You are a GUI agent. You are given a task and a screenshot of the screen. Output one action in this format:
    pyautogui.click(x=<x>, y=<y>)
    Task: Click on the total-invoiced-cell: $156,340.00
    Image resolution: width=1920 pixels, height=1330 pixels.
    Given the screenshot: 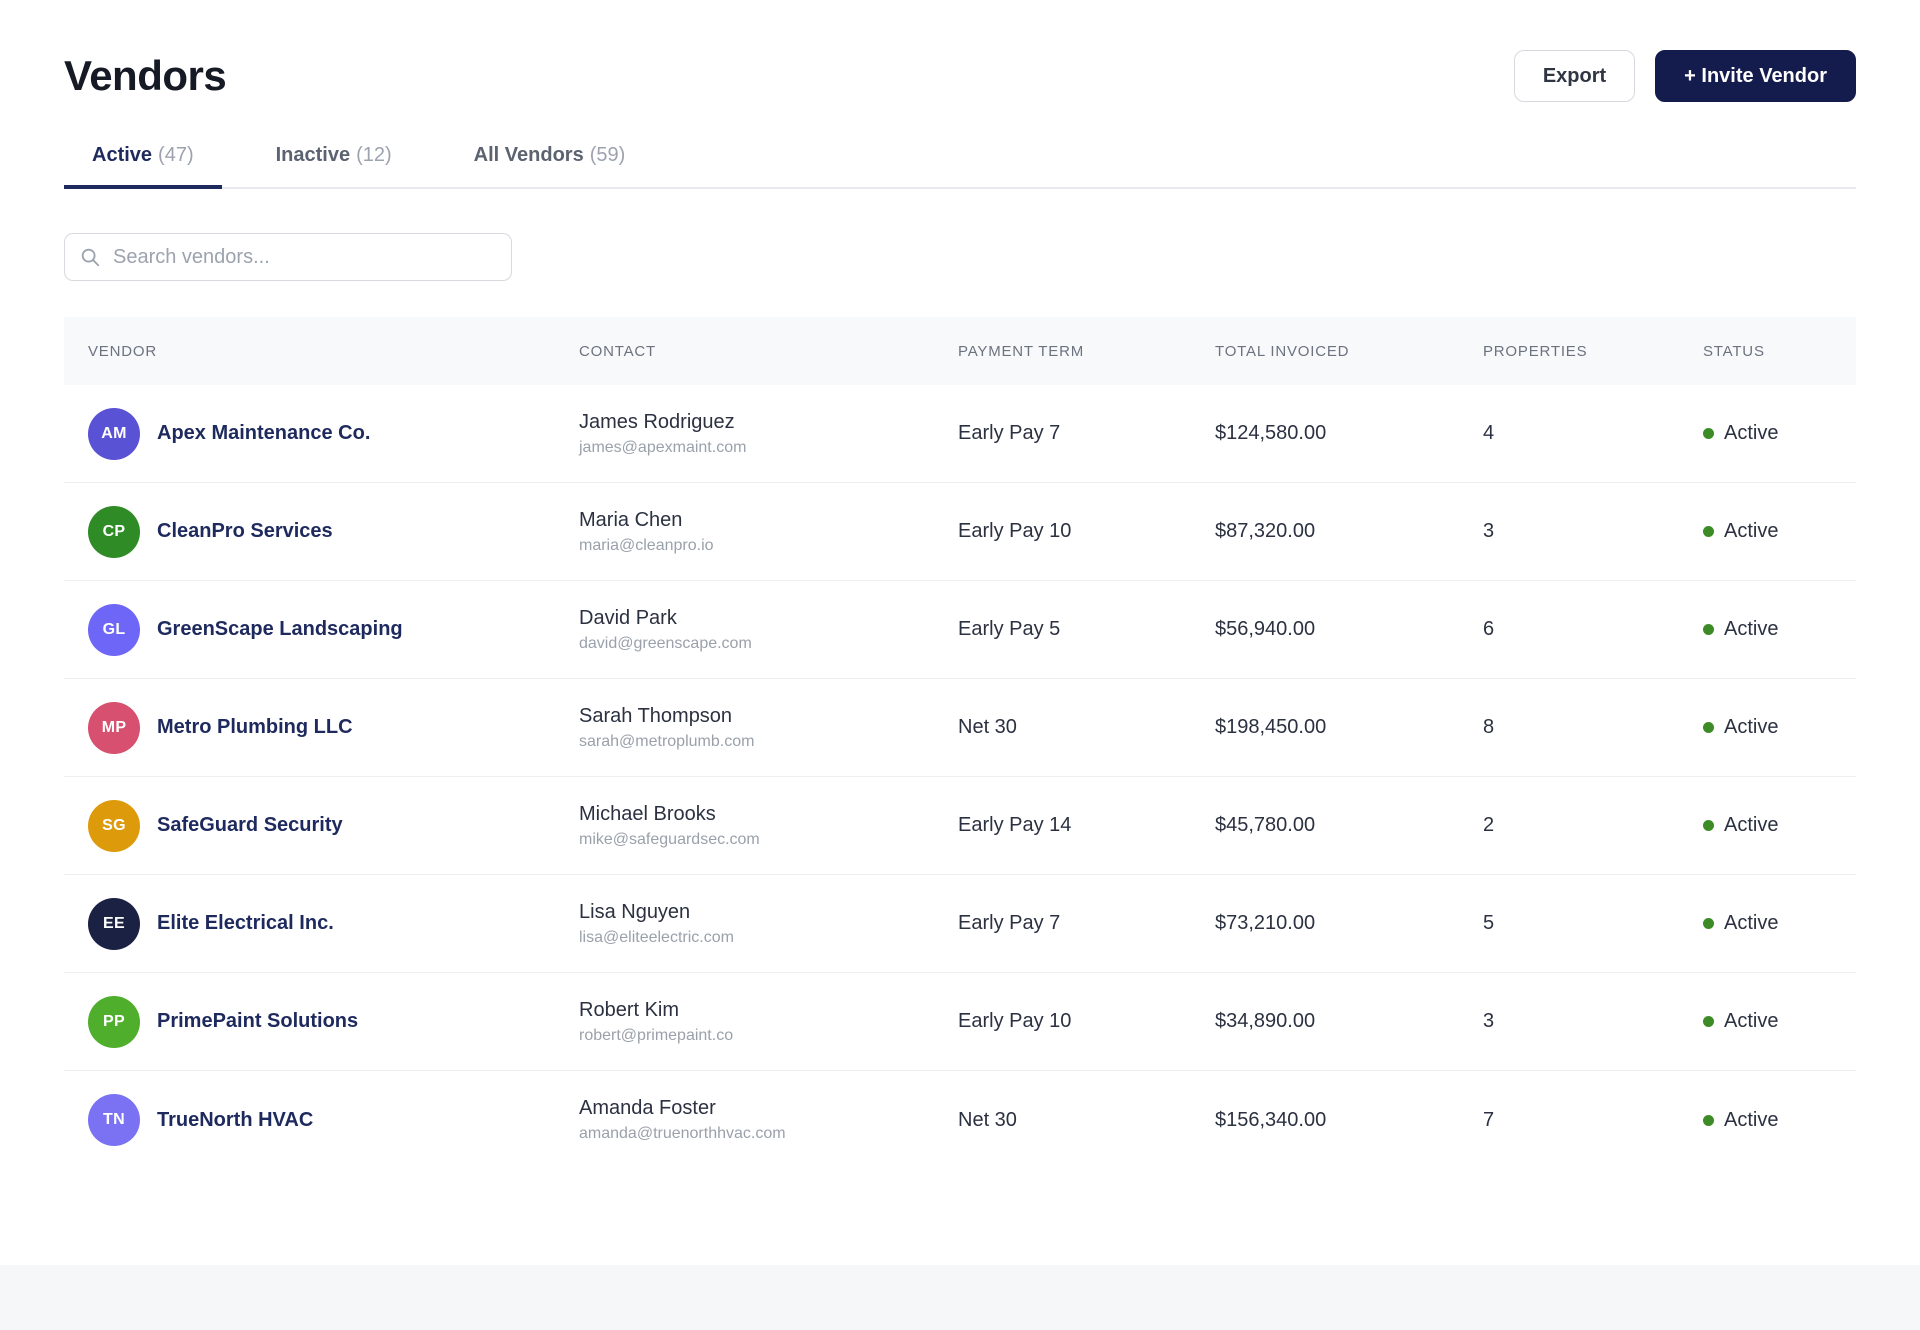 What is the action you would take?
    pyautogui.click(x=1271, y=1119)
    